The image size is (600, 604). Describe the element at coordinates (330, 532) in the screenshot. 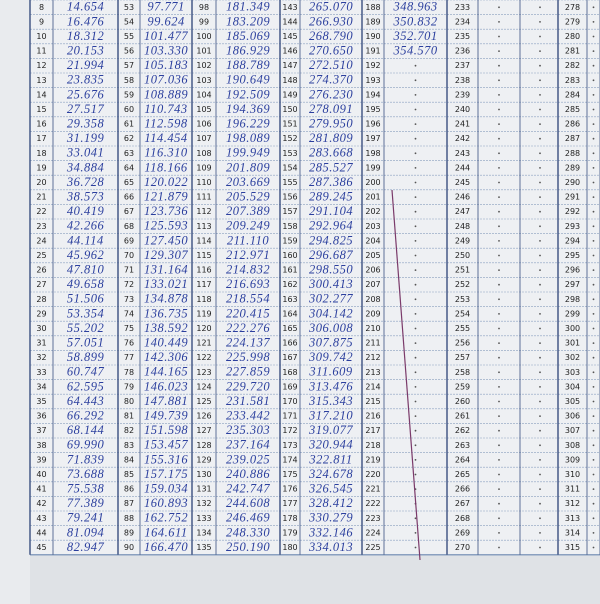

I see `handwritten-value: 332.146` at that location.